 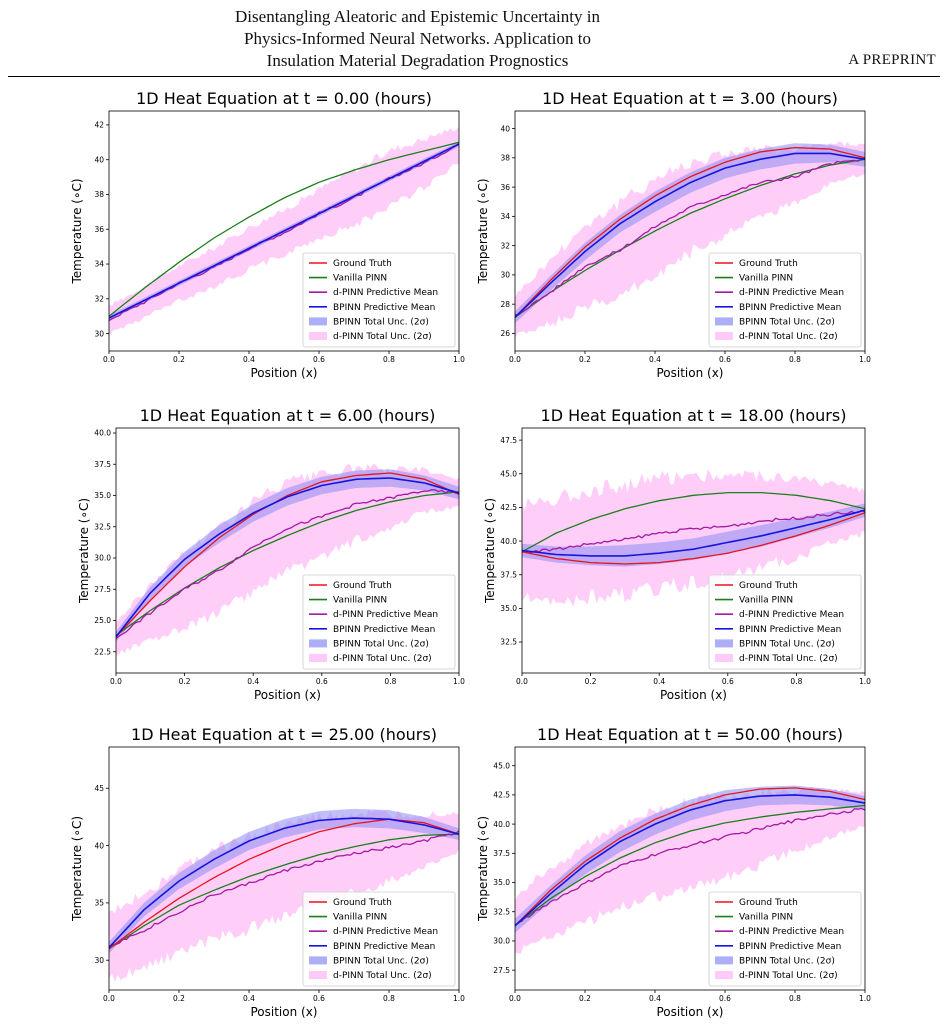 What do you see at coordinates (501, 941) in the screenshot?
I see `y-tick-label: 30.0` at bounding box center [501, 941].